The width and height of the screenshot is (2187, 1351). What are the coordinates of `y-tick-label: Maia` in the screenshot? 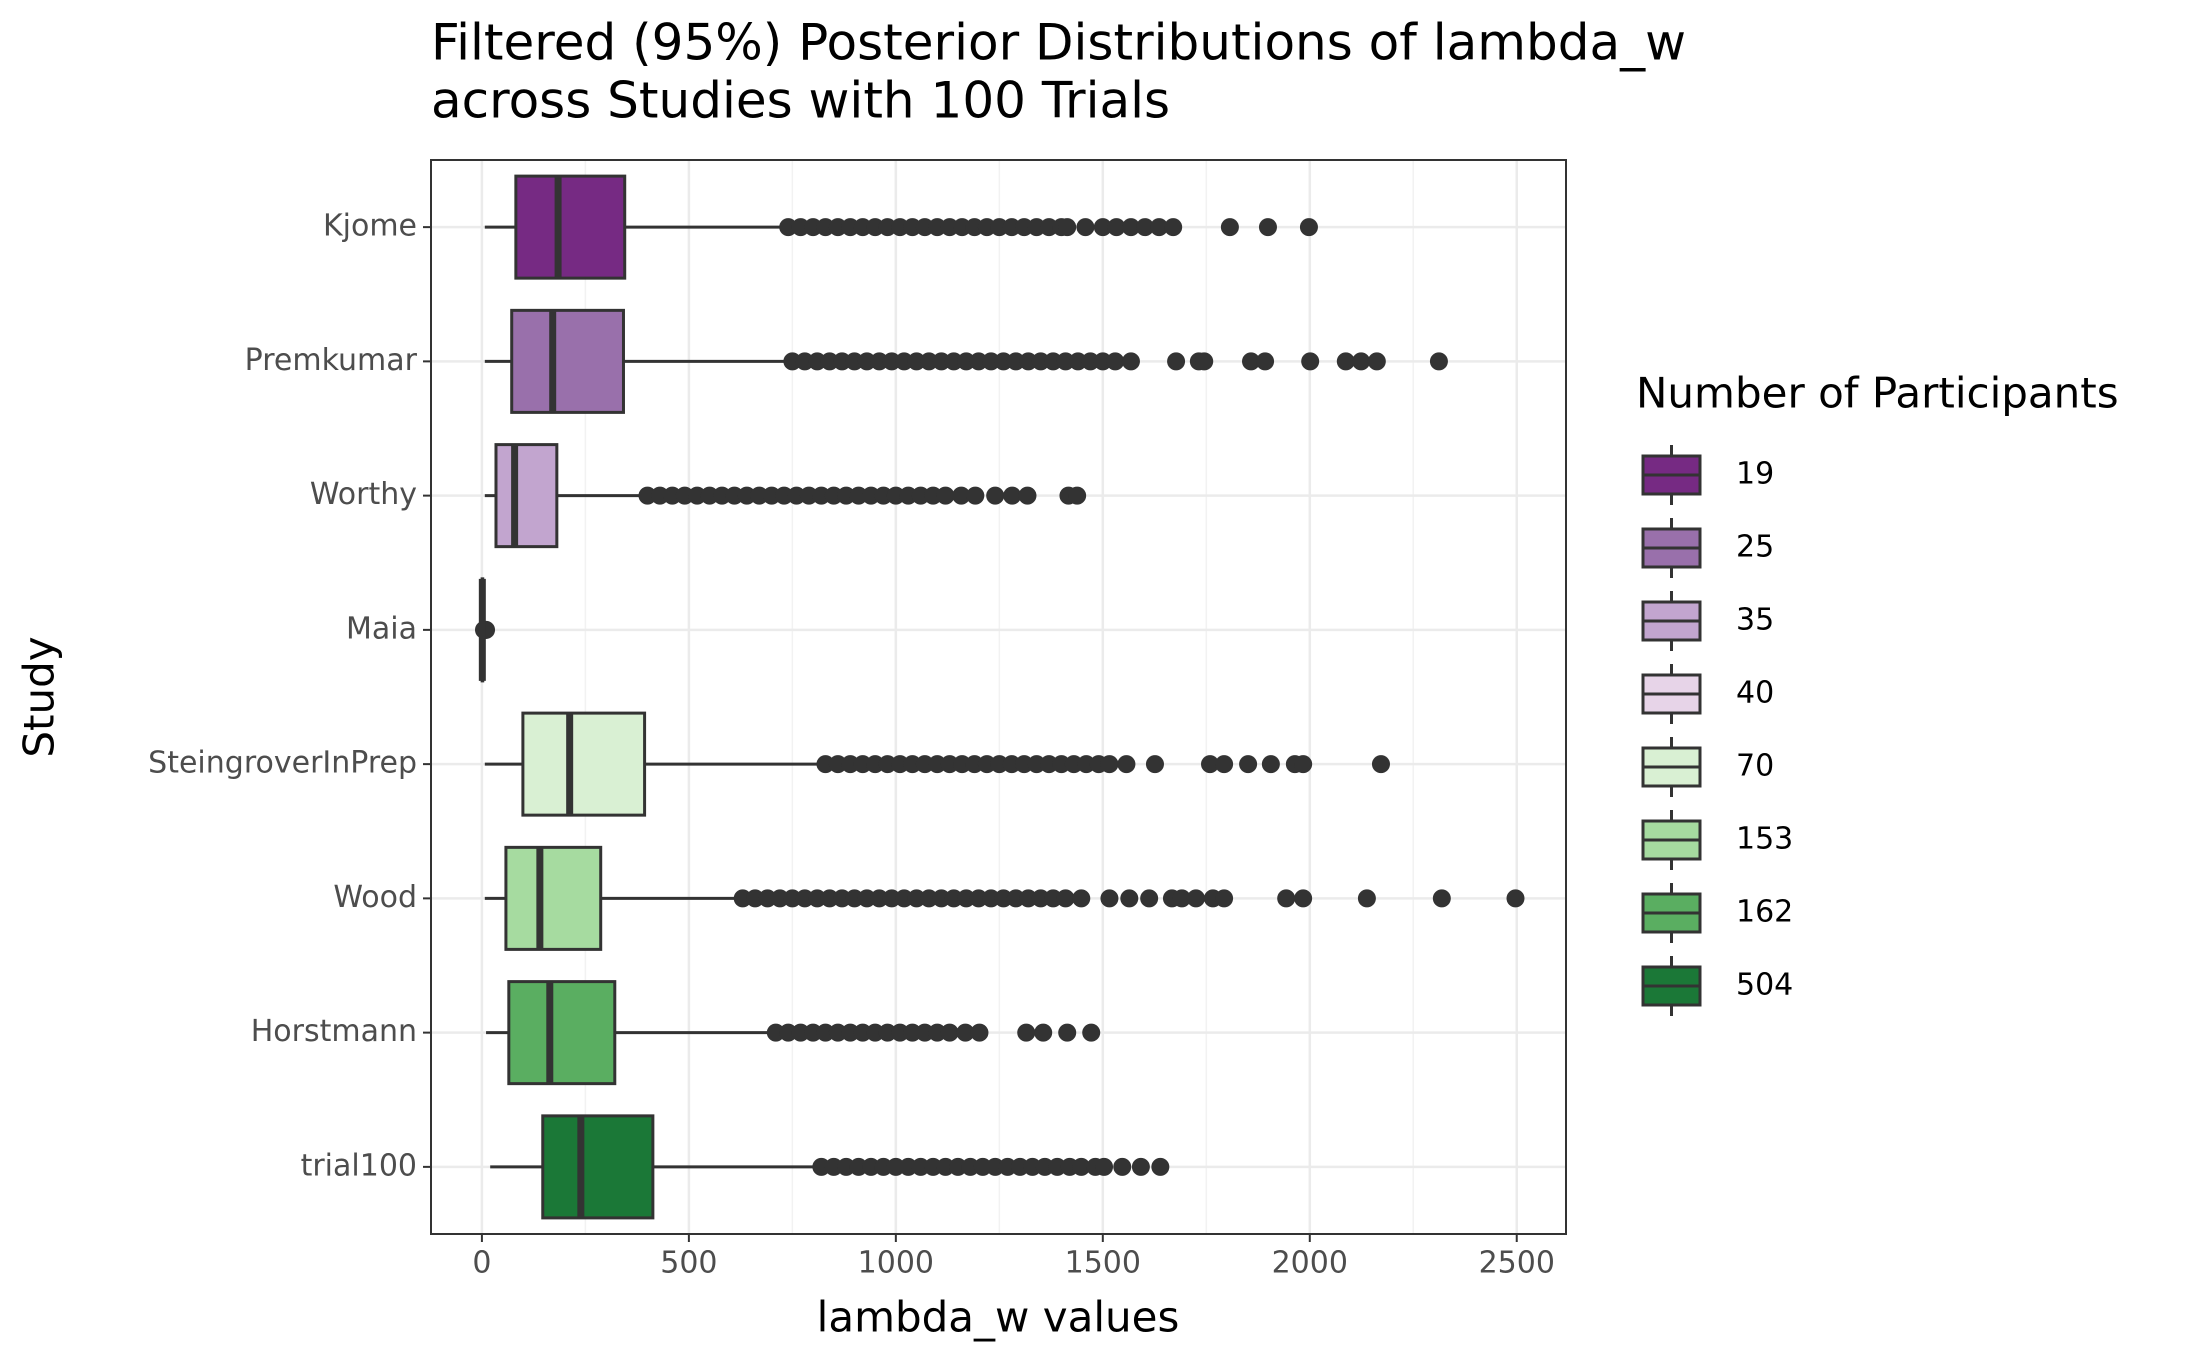 It's located at (381, 628).